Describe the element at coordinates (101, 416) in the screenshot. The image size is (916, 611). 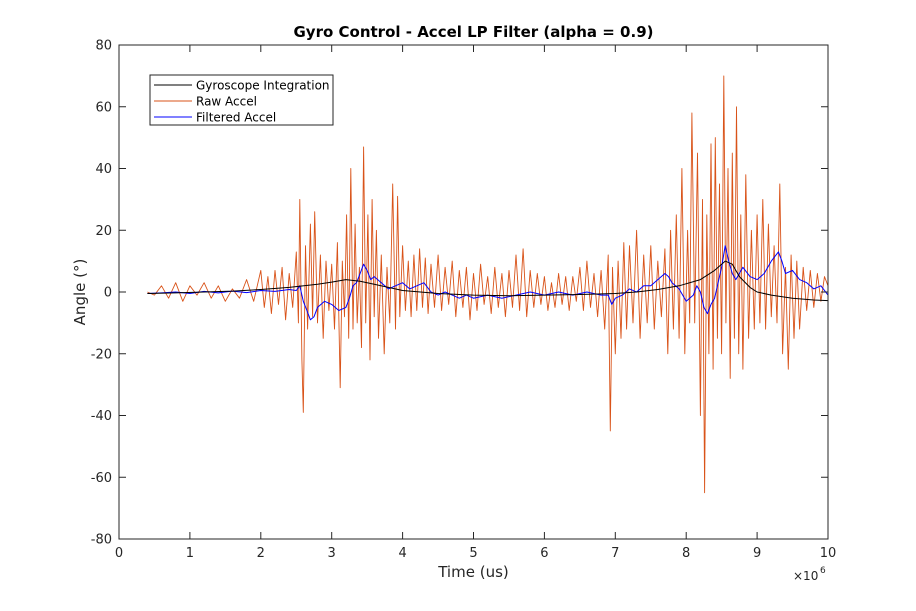
I see `y-tick-label: -40` at that location.